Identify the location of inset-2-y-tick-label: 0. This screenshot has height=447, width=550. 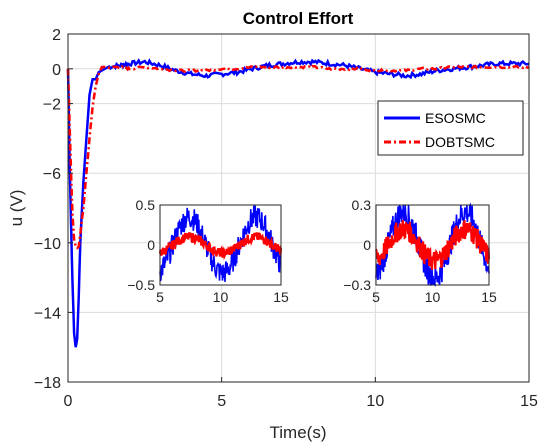
(367, 245).